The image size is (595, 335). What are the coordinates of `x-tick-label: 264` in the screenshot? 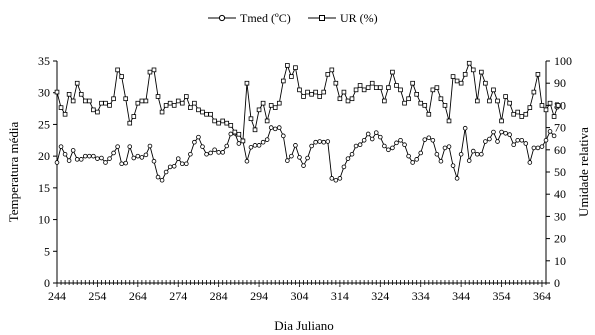 It's located at (138, 296).